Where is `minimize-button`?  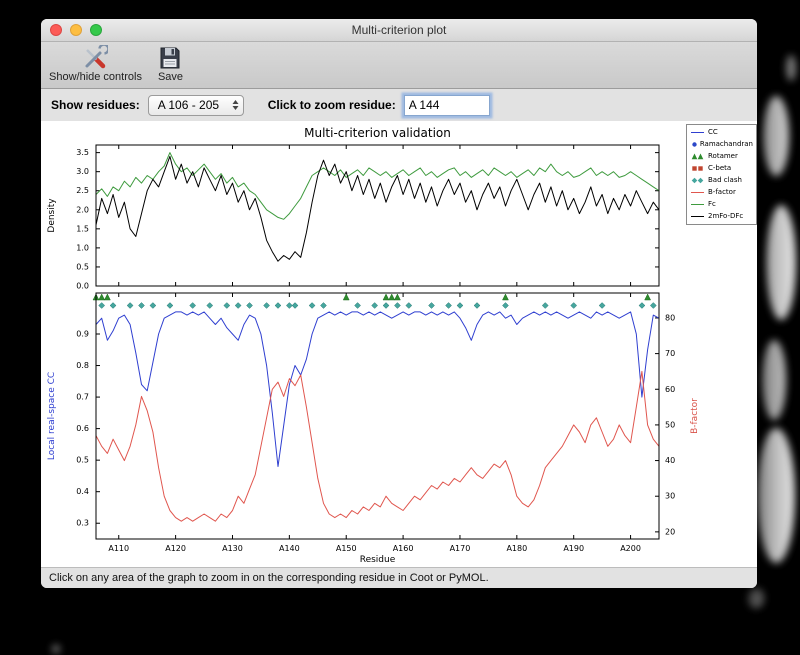 minimize-button is located at coordinates (76, 30).